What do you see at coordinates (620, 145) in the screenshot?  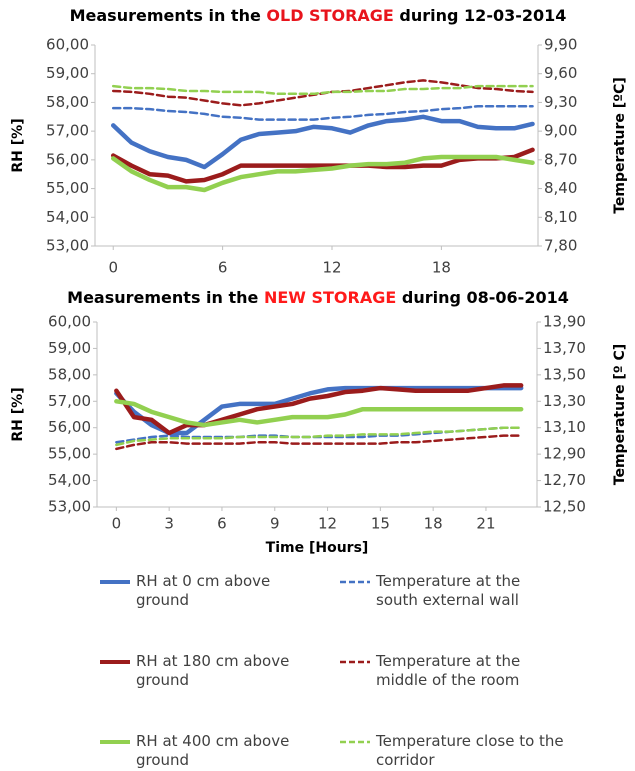 I see `y2-axis-title: Temperature [ºC]` at bounding box center [620, 145].